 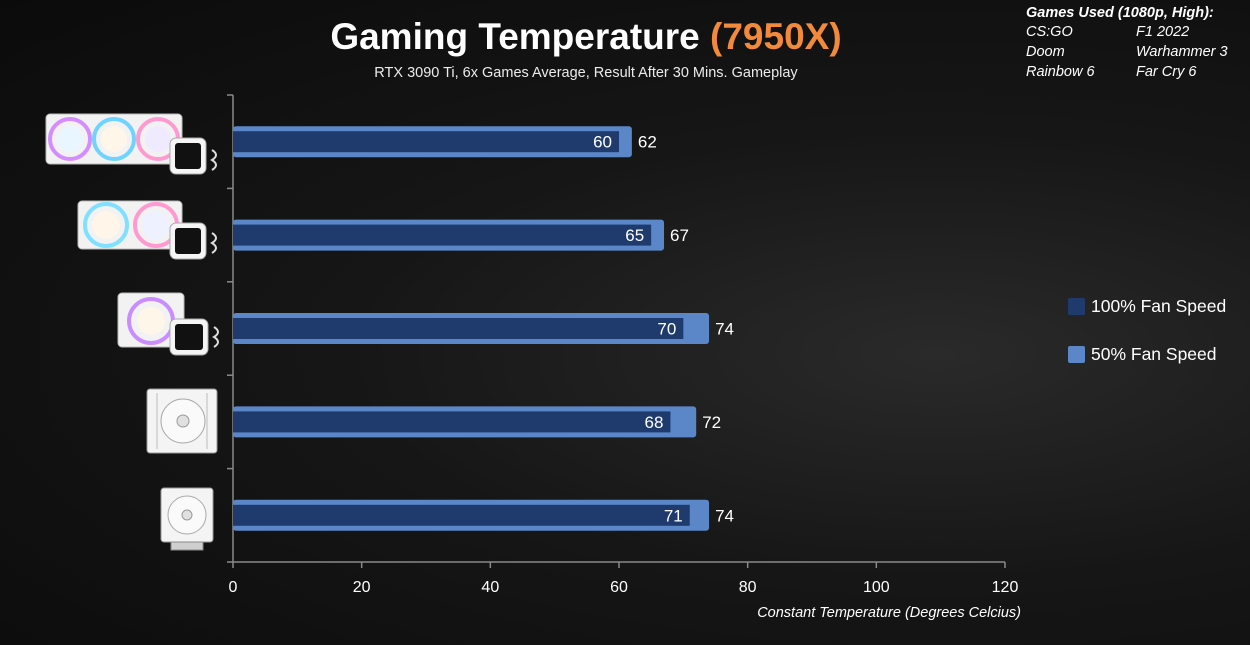 I want to click on games-header: Games Used (1080p, High):, so click(x=1120, y=13).